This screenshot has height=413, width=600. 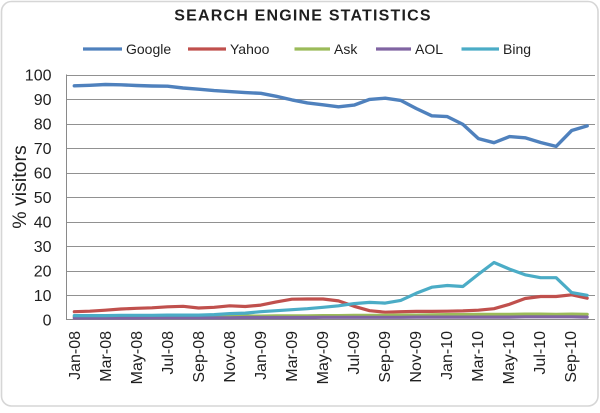 What do you see at coordinates (447, 355) in the screenshot?
I see `svg-text: Jan-10` at bounding box center [447, 355].